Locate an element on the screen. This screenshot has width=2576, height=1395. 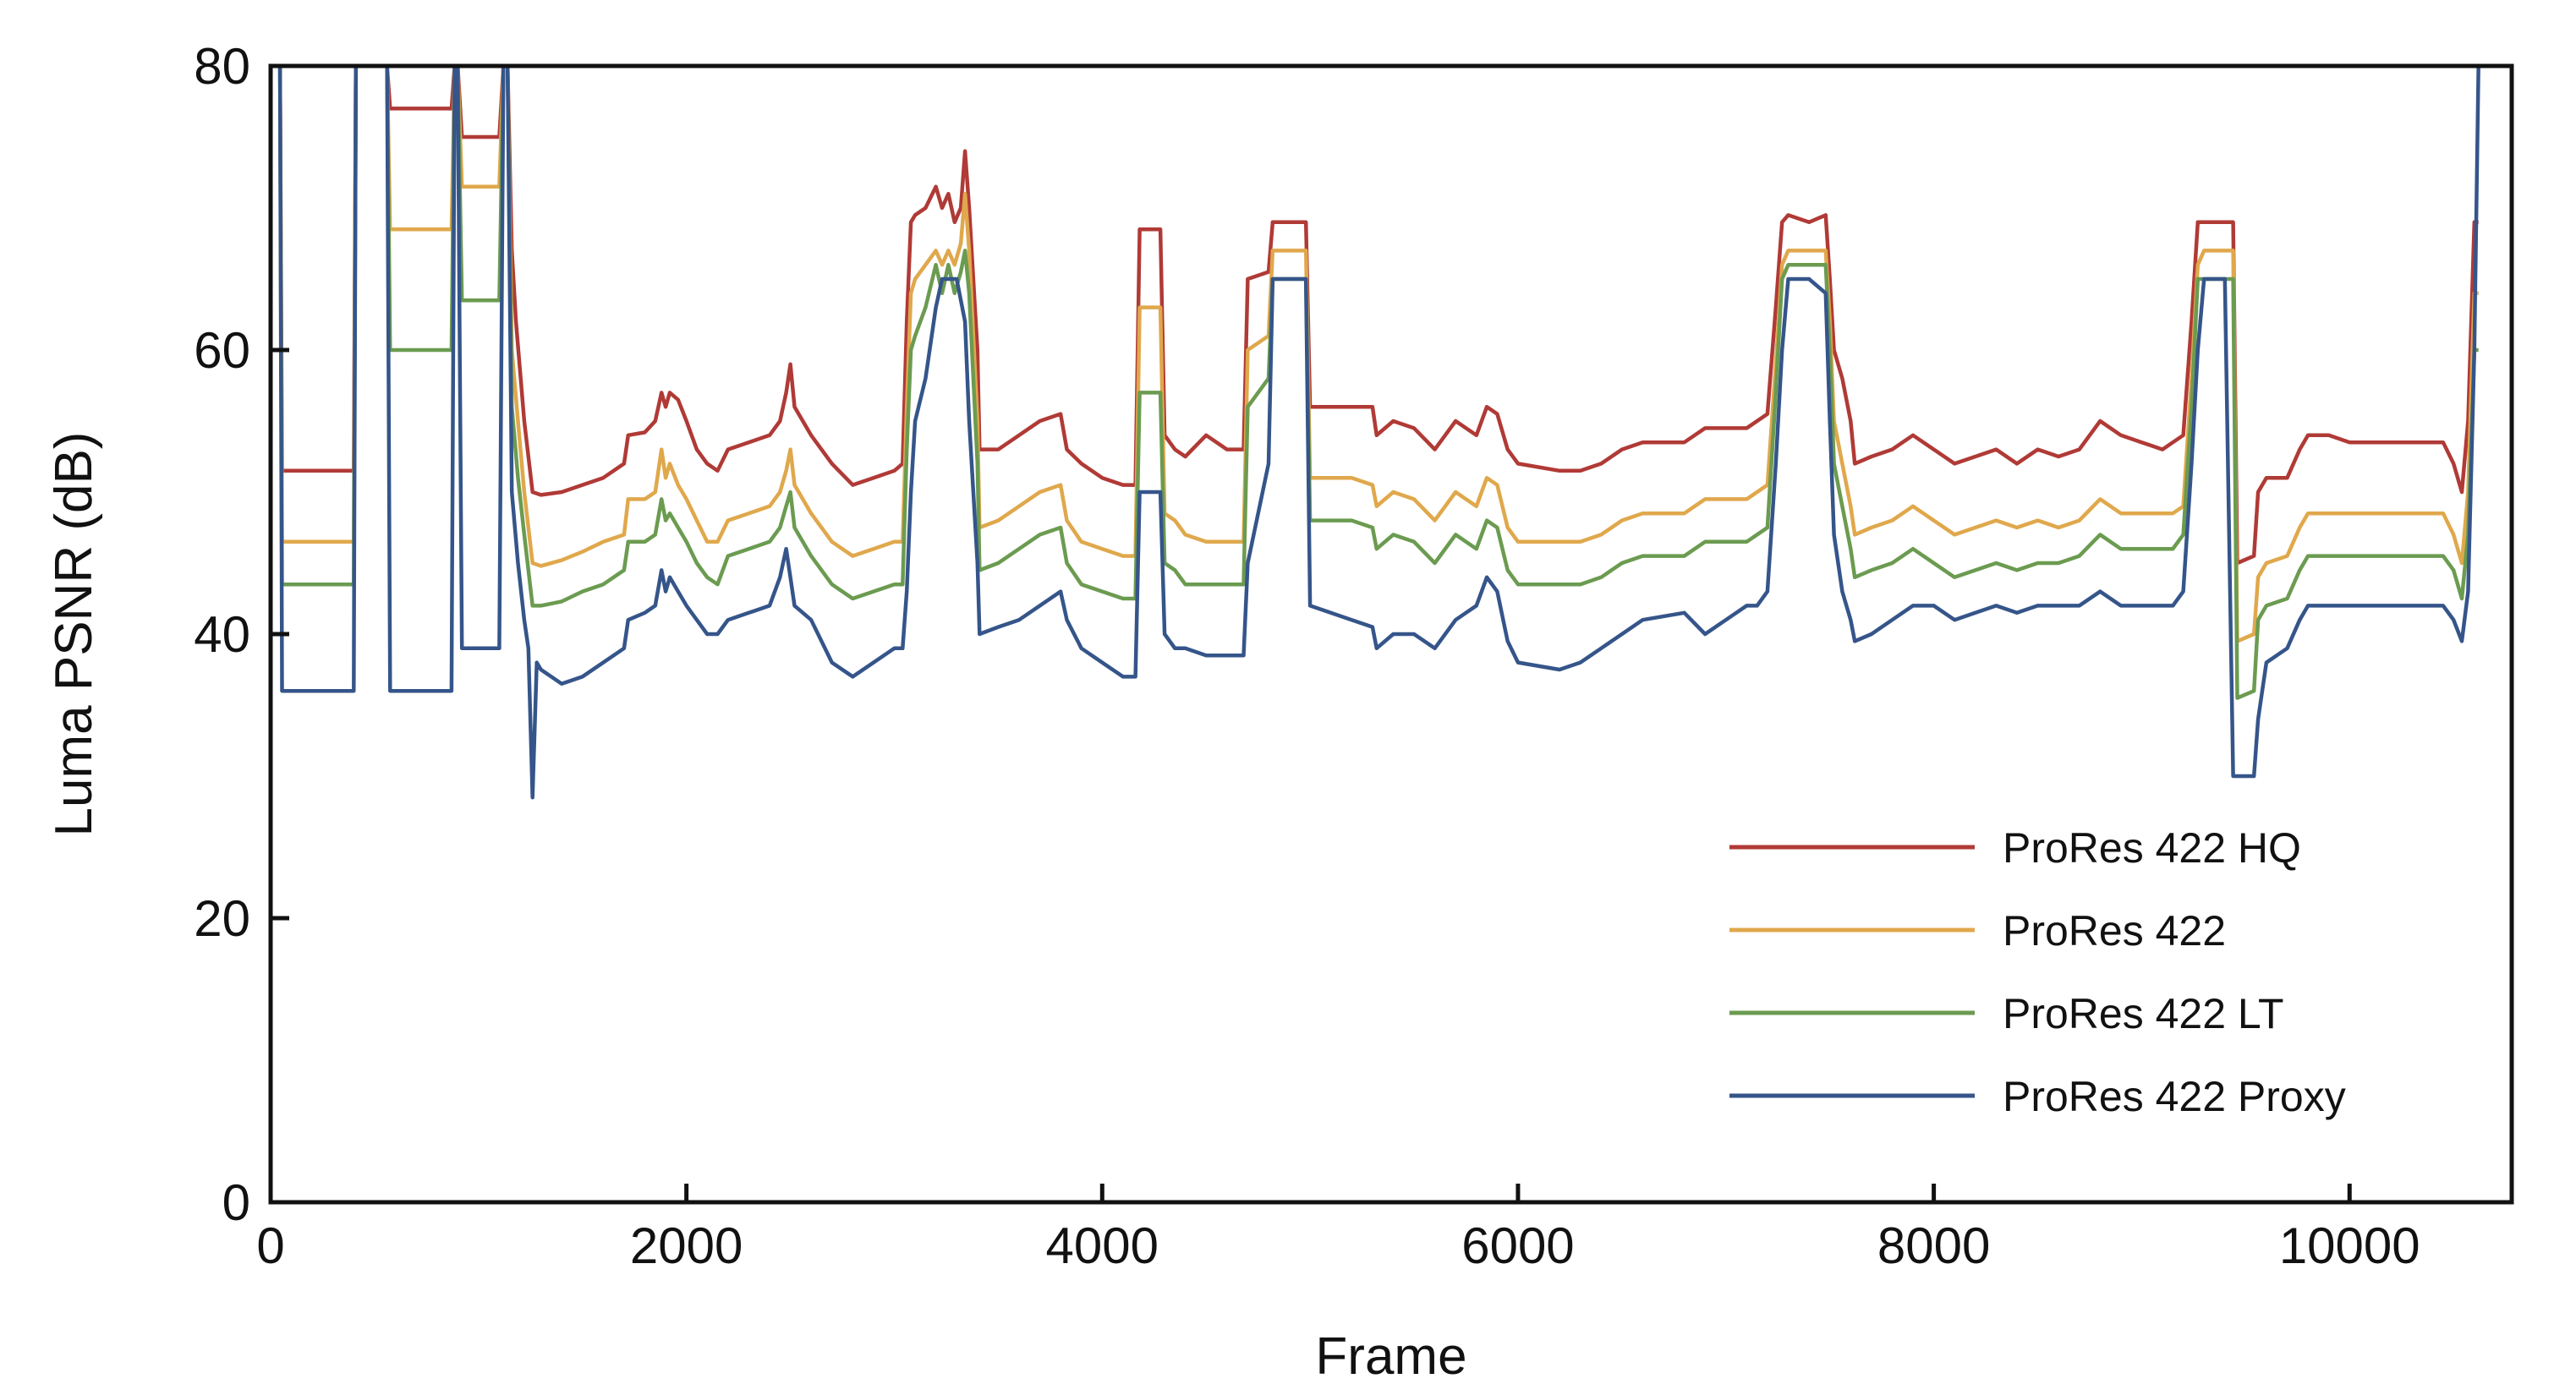
y-axis-title: Luma PSNR (dB) is located at coordinates (74, 634).